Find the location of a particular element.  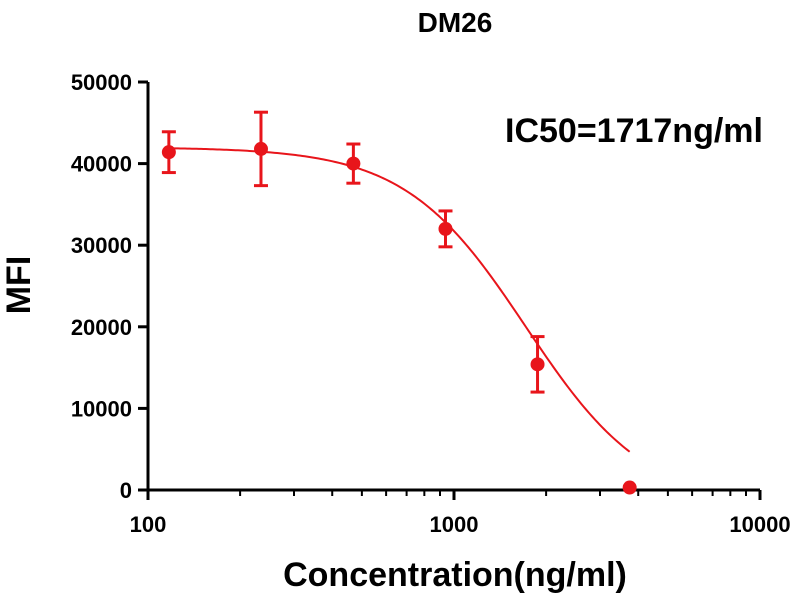

x-ticks: 100 1000 10000 is located at coordinates (460, 513).